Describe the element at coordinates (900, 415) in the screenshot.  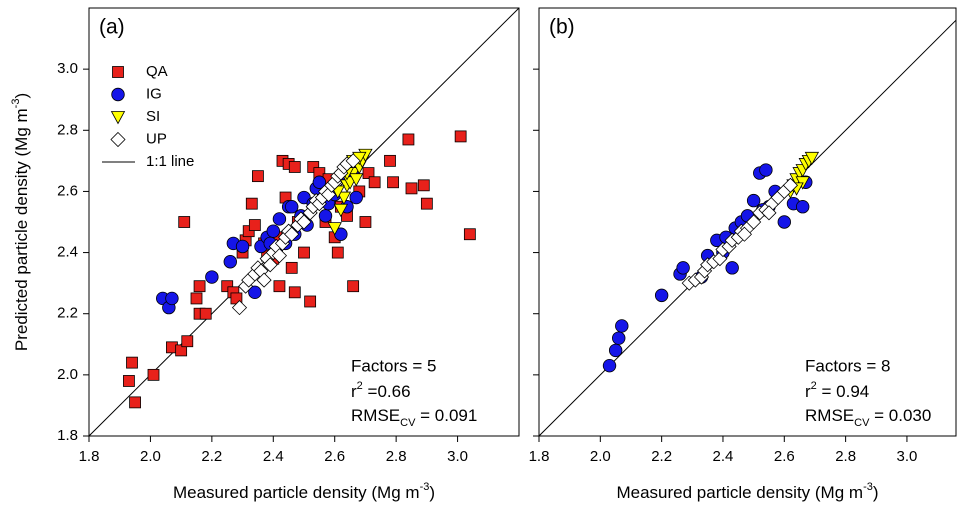
I see `rmse-rest: = 0.030` at that location.